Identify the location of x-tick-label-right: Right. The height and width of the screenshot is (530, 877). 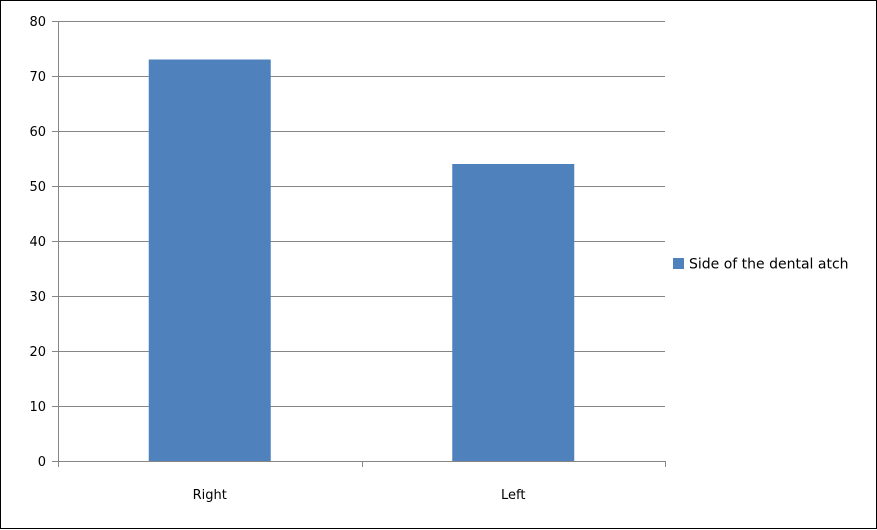
(210, 495).